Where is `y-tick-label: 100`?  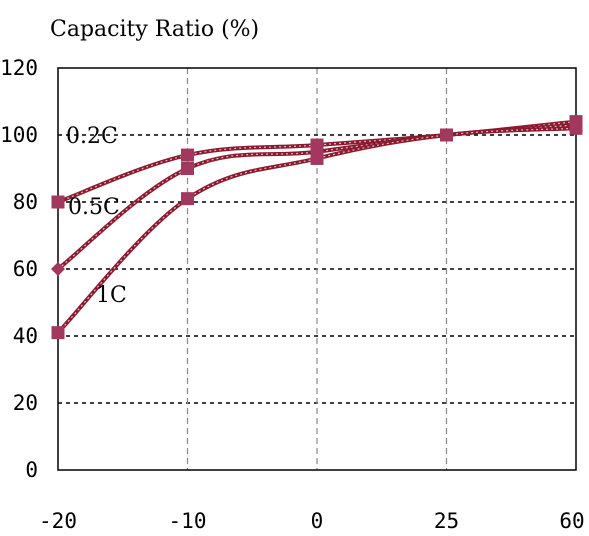 y-tick-label: 100 is located at coordinates (19, 135).